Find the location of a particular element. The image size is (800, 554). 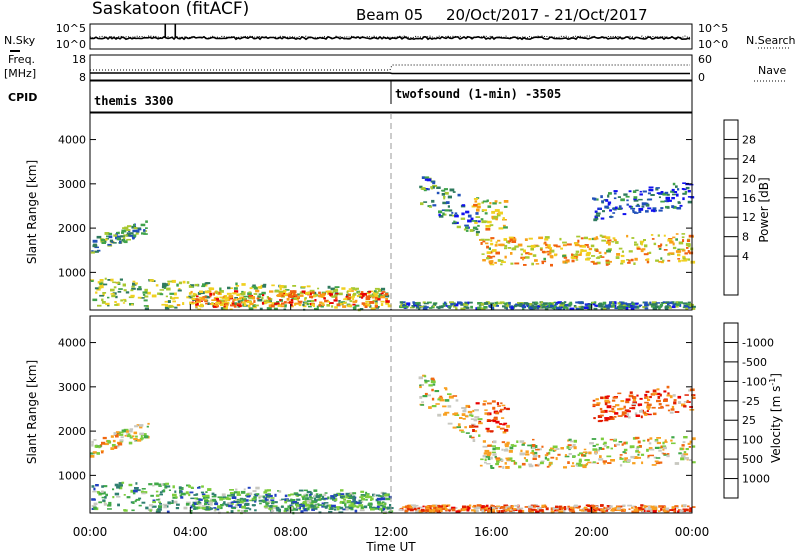

freq-tick-top: 18 is located at coordinates (79, 59).